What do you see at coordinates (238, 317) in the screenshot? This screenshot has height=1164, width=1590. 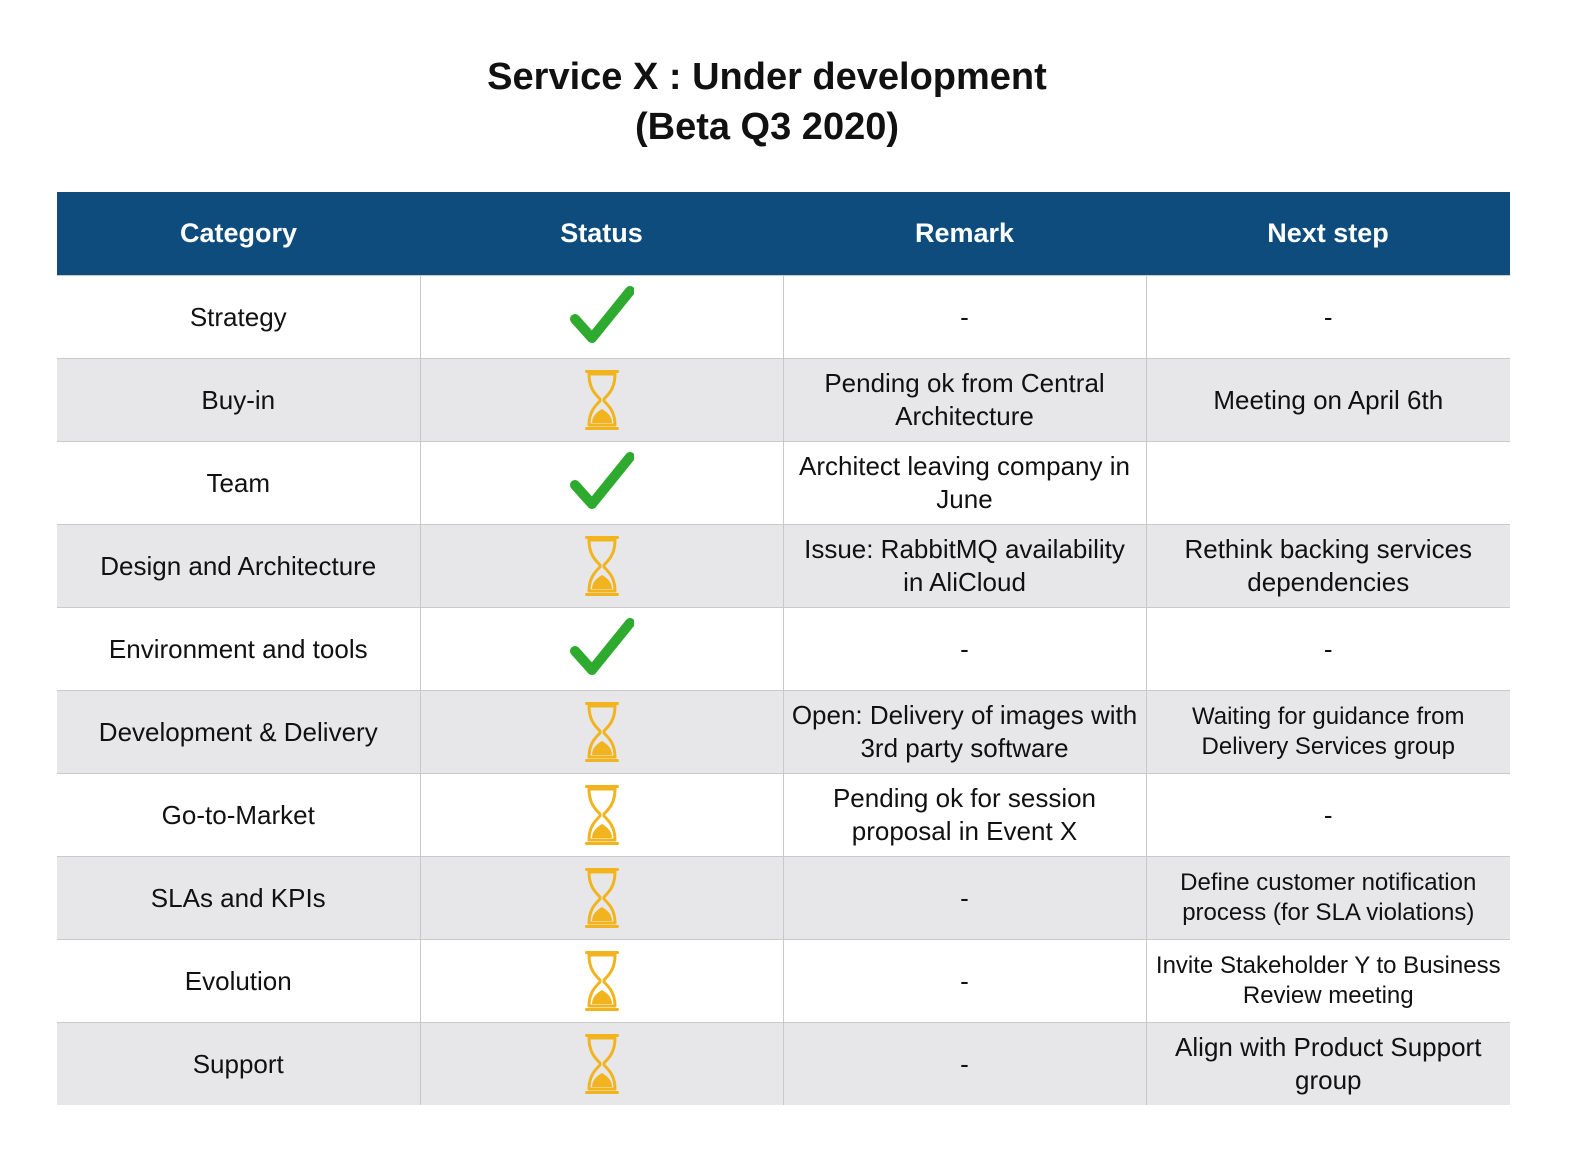 I see `category-cell: Strategy` at bounding box center [238, 317].